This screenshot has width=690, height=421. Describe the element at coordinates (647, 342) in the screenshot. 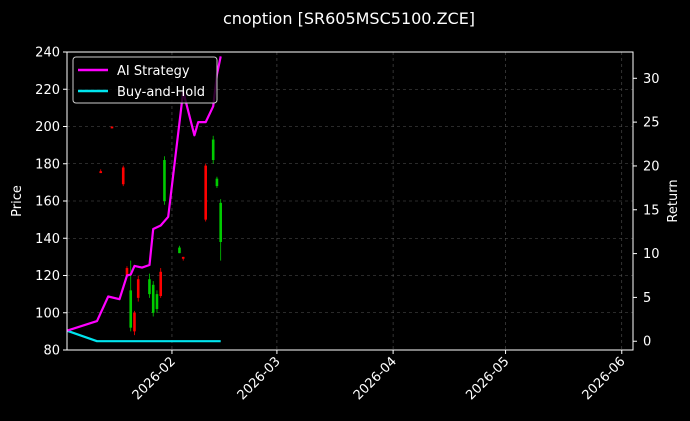

I see `y-right-tick-label: 0` at that location.